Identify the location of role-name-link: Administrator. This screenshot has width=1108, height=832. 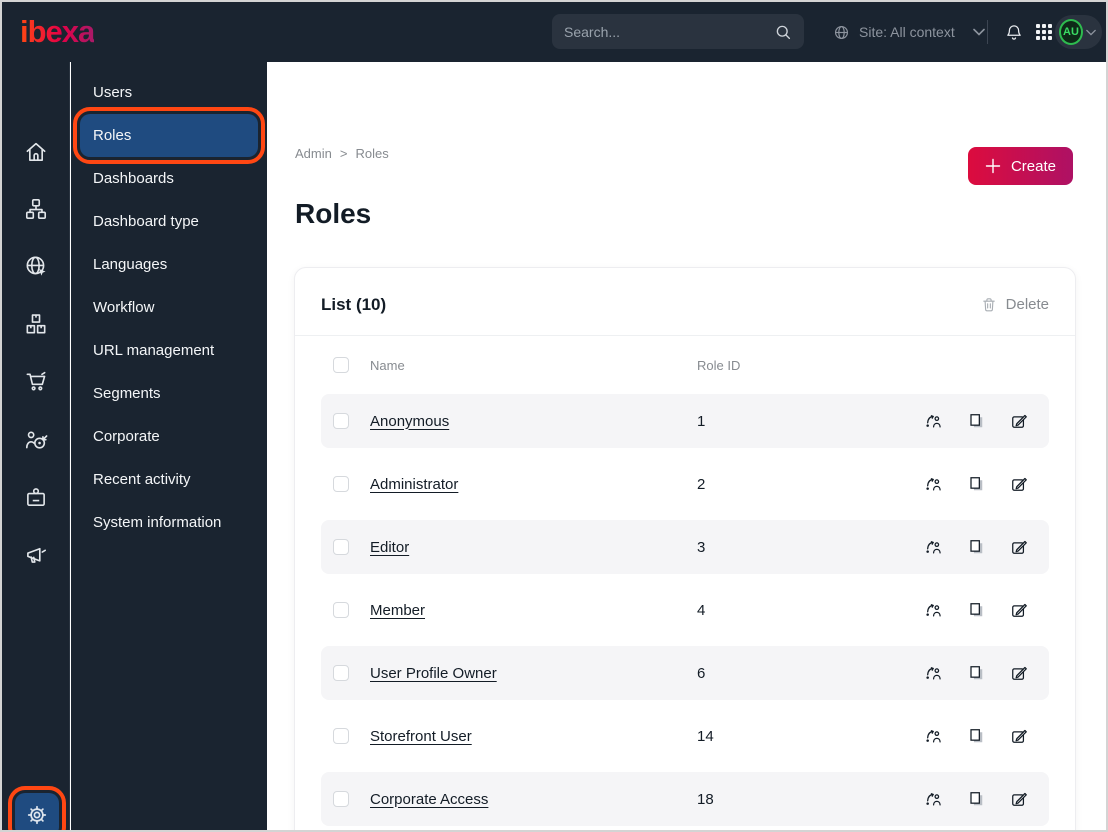
(414, 484).